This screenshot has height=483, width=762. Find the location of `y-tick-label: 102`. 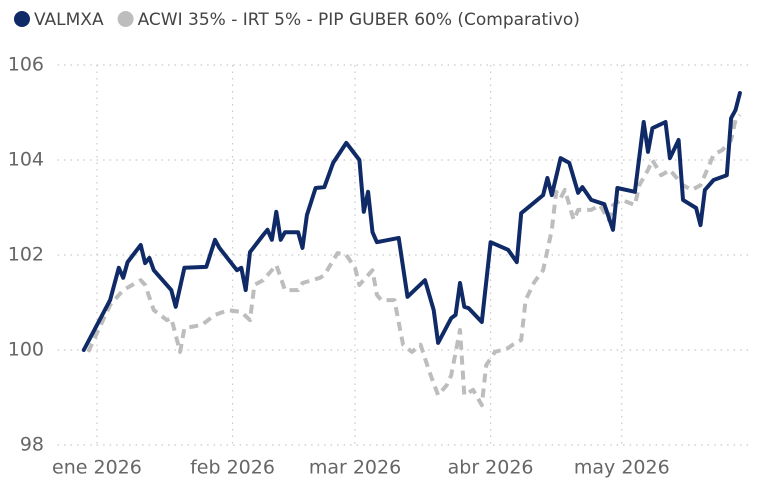

y-tick-label: 102 is located at coordinates (26, 255).